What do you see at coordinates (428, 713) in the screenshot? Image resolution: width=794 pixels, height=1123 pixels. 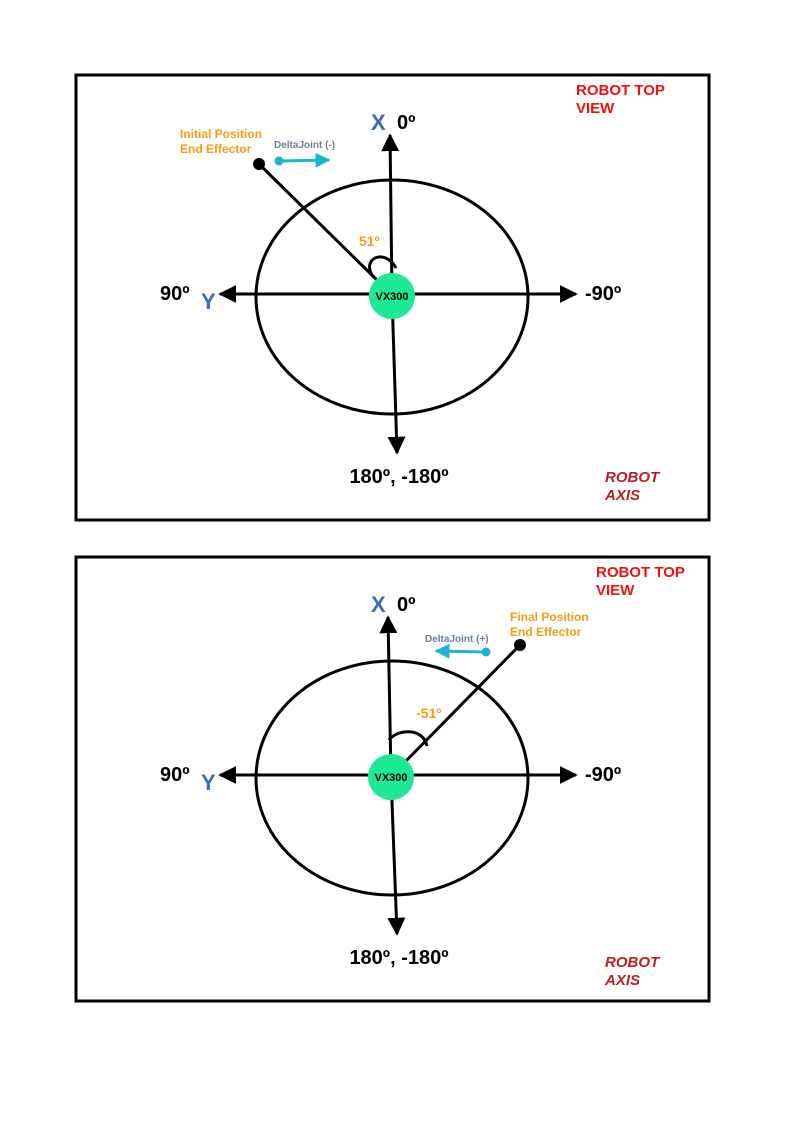 I see `angle-label: -51º` at bounding box center [428, 713].